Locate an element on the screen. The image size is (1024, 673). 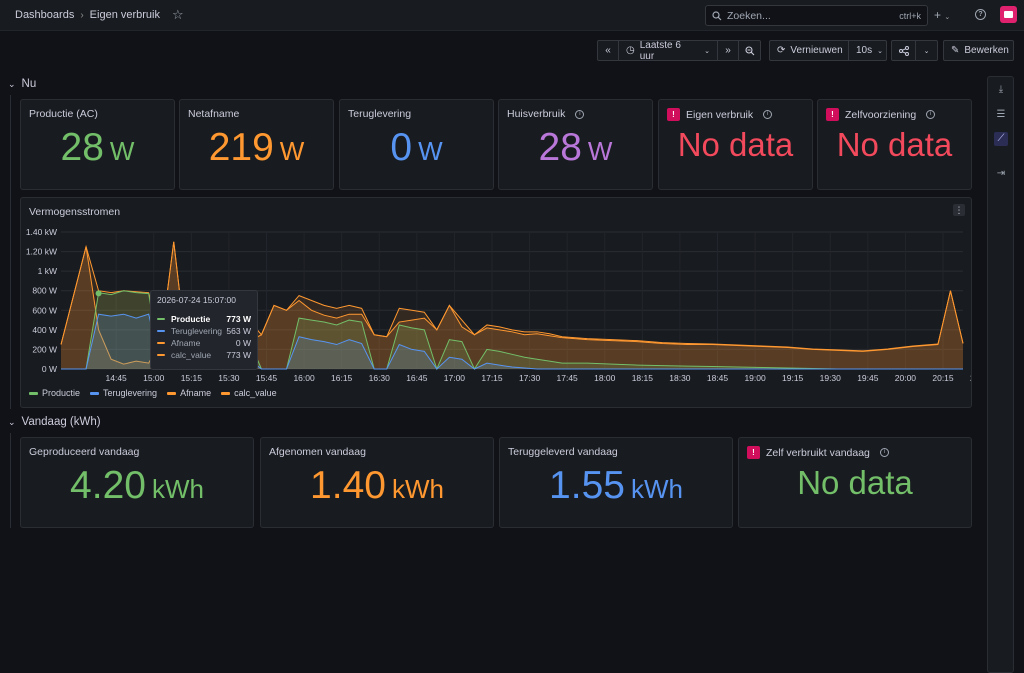
star-icon: ☆ is located at coordinates (178, 14).